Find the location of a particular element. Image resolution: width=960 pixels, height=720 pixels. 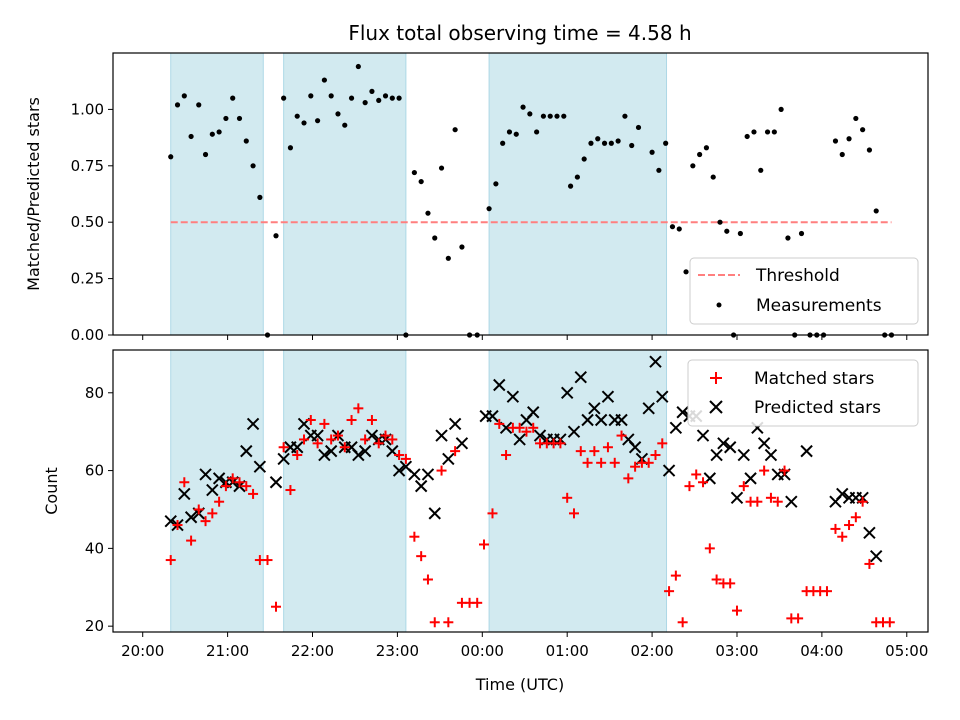

y-tick-label: 40 is located at coordinates (94, 548).